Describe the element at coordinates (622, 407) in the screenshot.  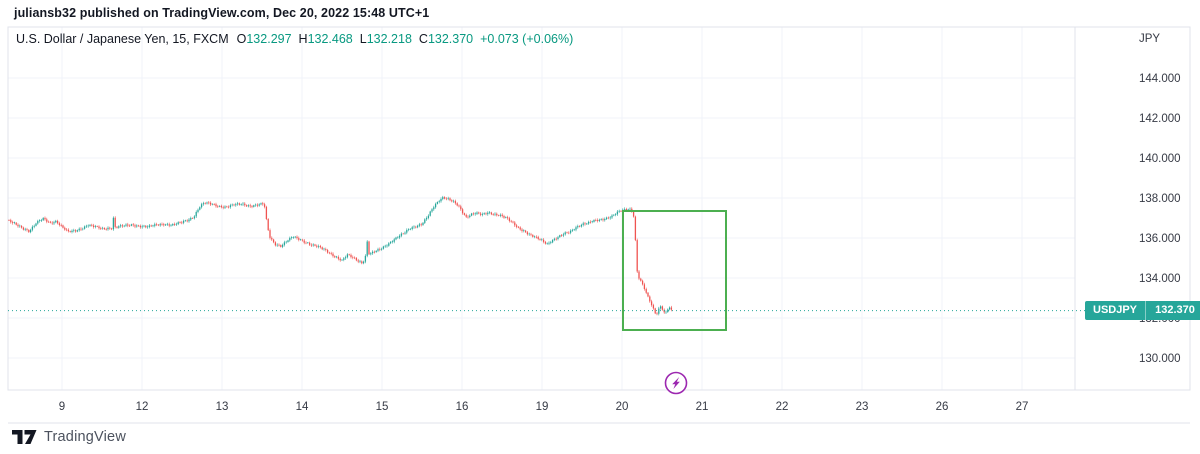
I see `time-tick-label: 20` at that location.